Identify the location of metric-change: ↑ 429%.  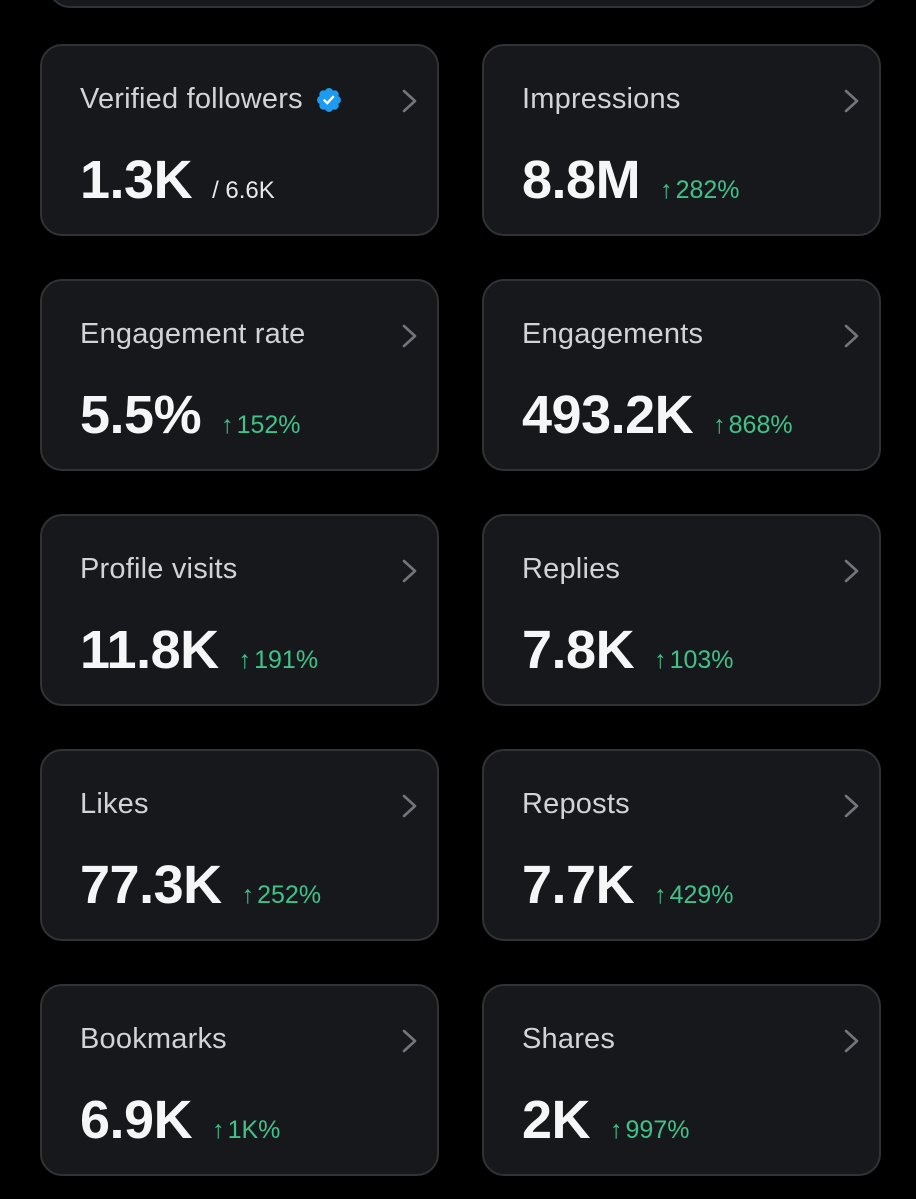
(693, 895).